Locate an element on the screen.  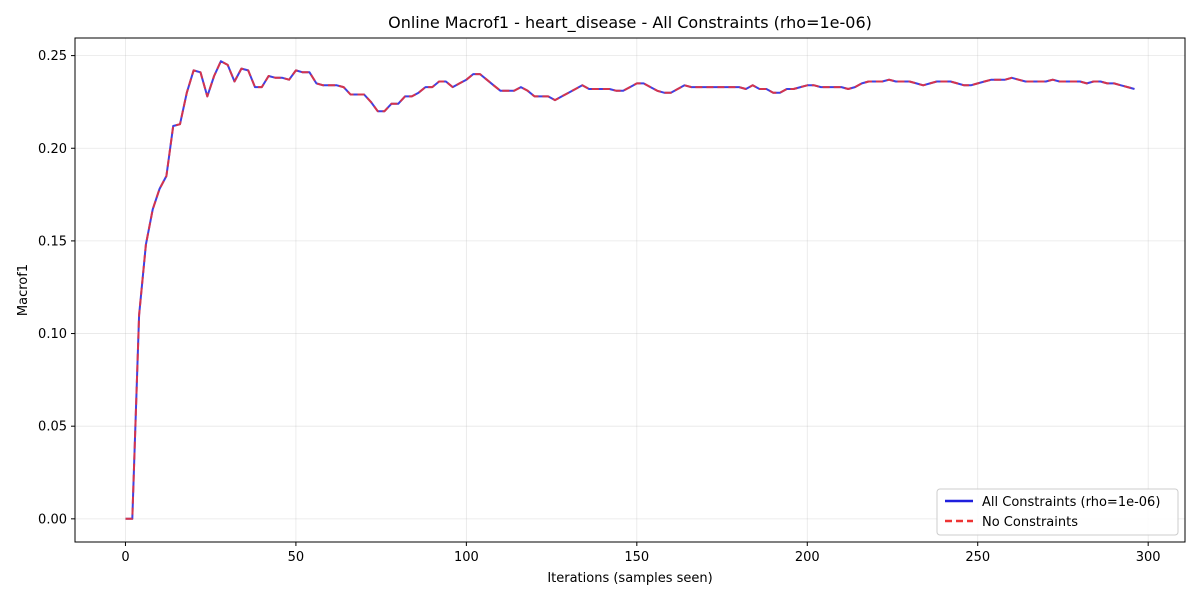
y-axis-label: Macrof1 is located at coordinates (23, 290).